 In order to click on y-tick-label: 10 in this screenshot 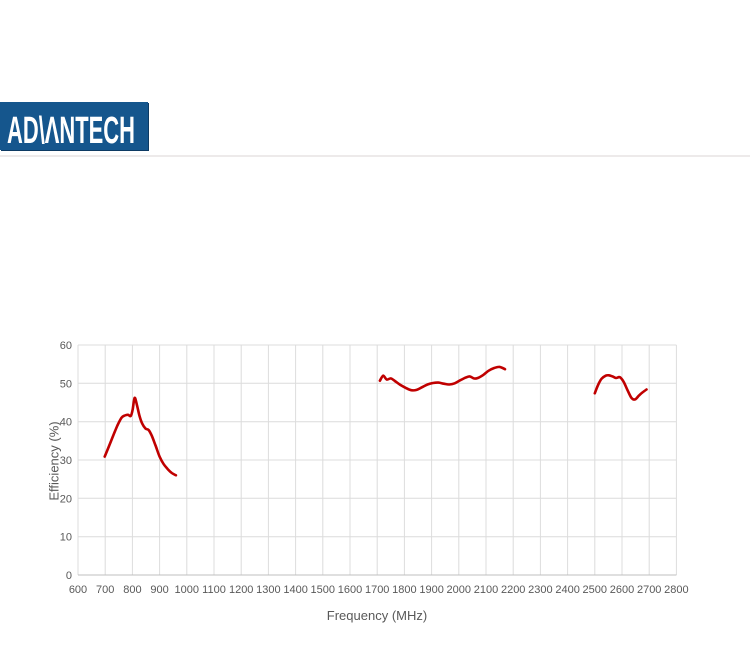, I will do `click(66, 538)`.